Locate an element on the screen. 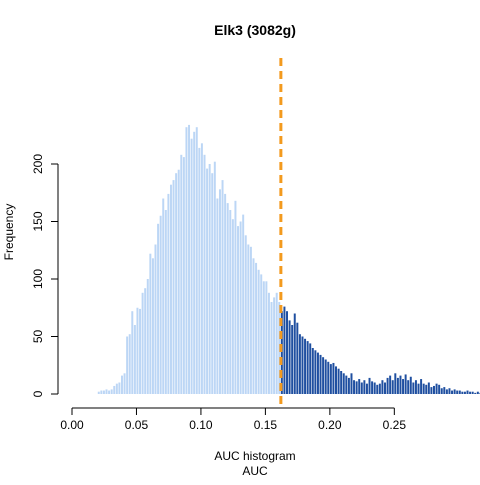 The image size is (480, 485). x-tick-label: 0.10 is located at coordinates (201, 425).